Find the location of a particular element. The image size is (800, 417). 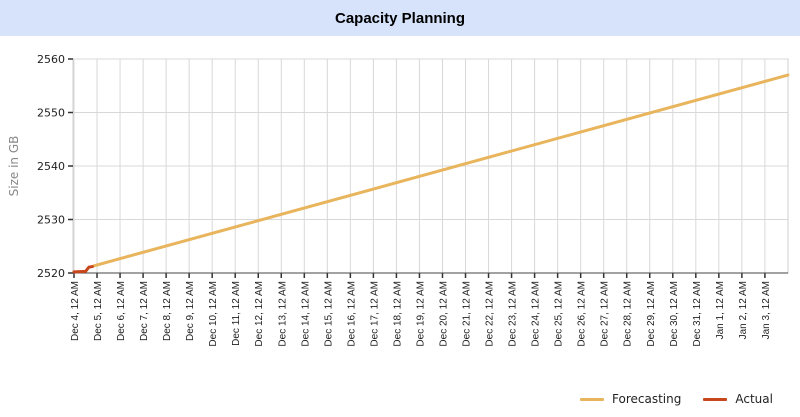

legend-label: Actual is located at coordinates (754, 399).